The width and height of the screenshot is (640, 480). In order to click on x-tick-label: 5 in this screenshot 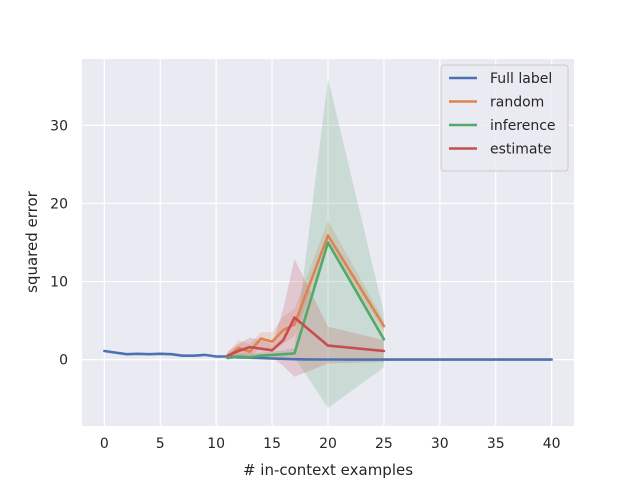, I will do `click(160, 444)`.